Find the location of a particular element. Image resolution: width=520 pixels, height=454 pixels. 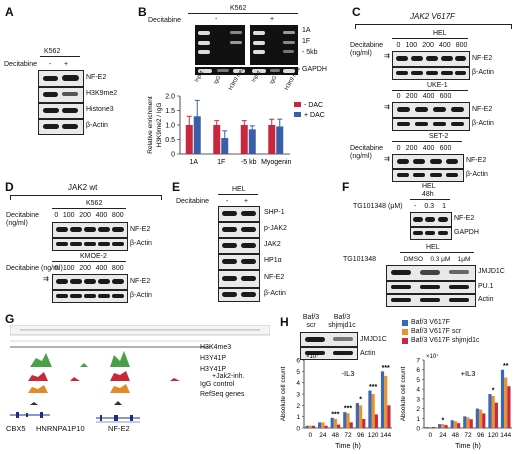

row-label: HP1α is located at coordinates (273, 260).